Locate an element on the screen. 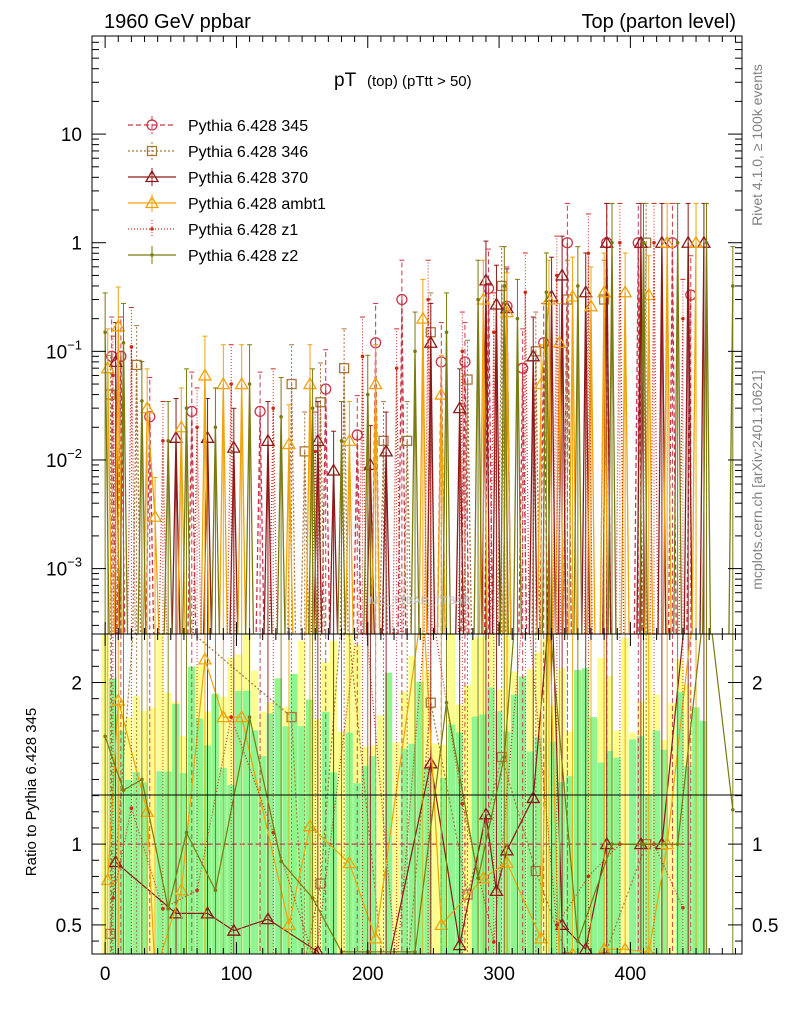  ratio-band-yellow is located at coordinates (380, 834).